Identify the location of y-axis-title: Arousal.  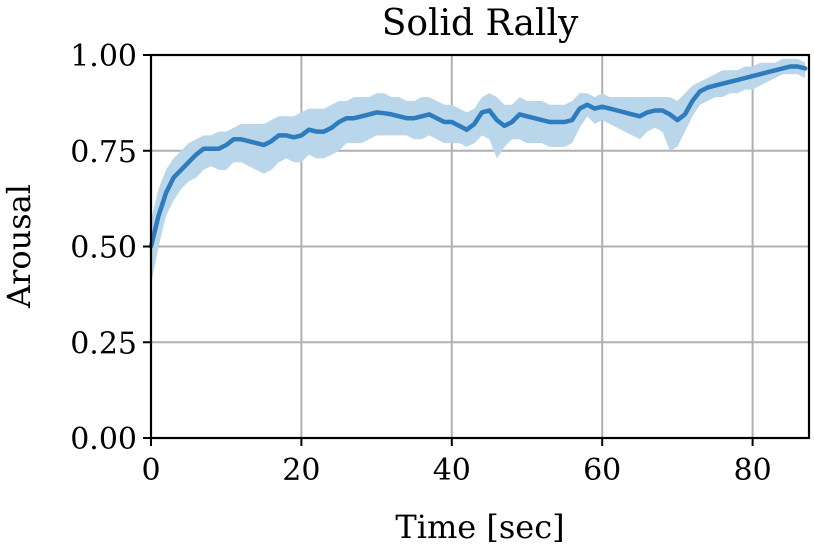
(19, 246).